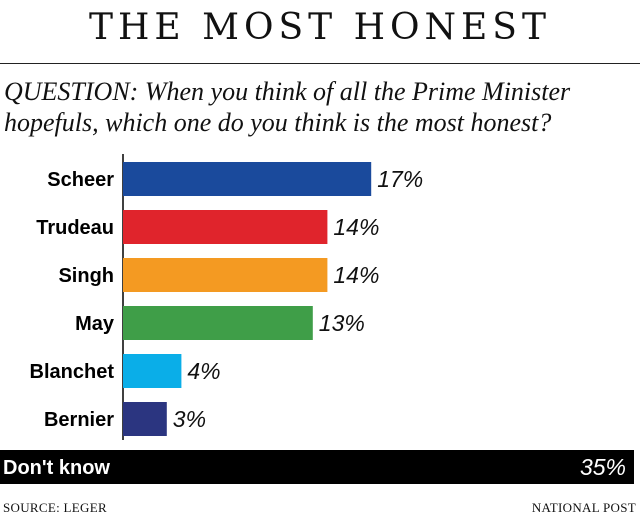  I want to click on value-label-trudeau: 14%, so click(356, 227).